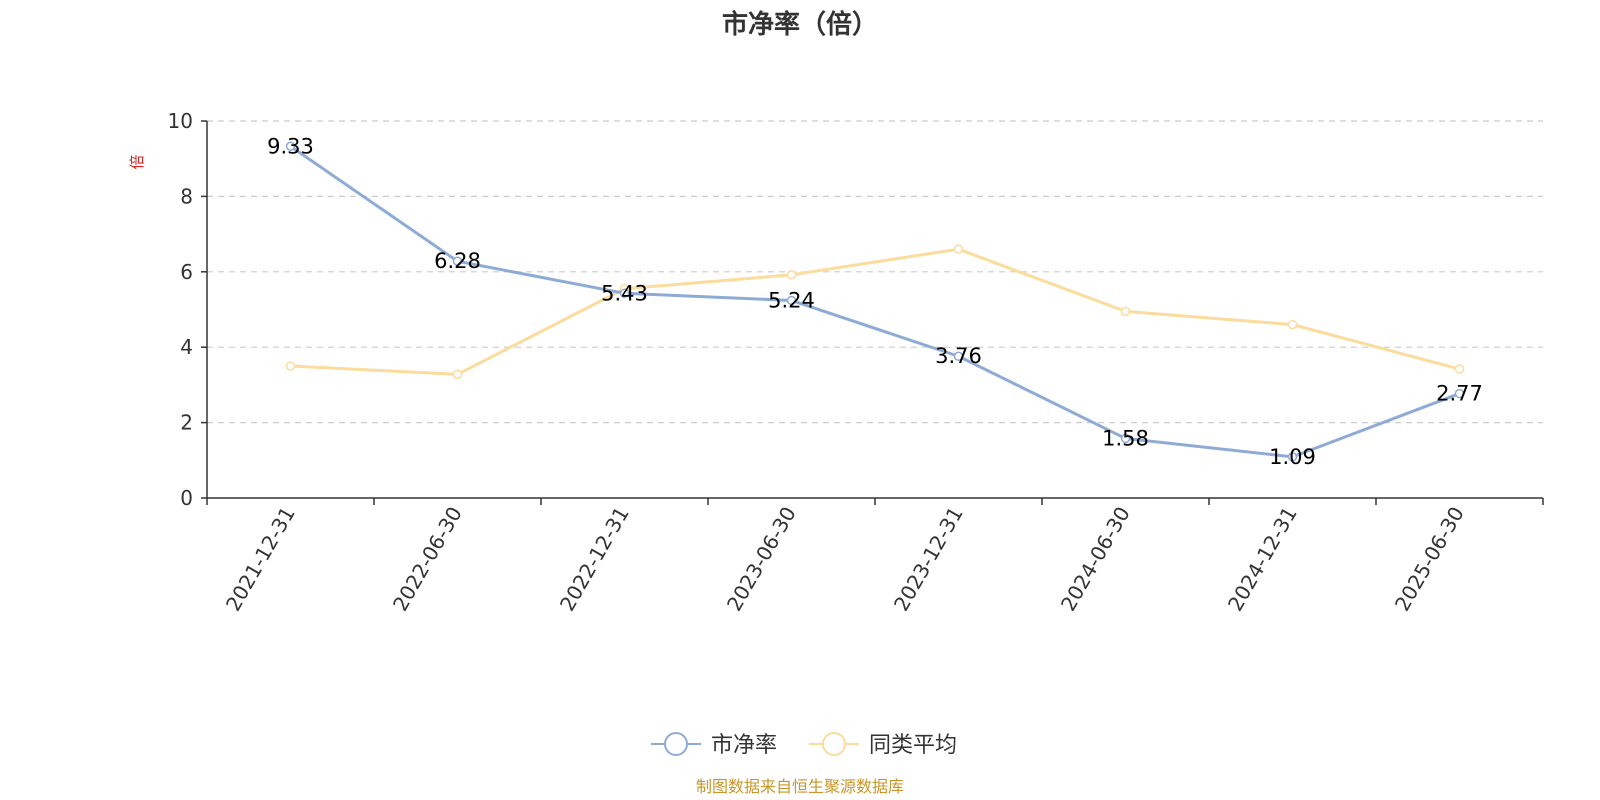 The width and height of the screenshot is (1600, 800). What do you see at coordinates (186, 498) in the screenshot?
I see `y-tick-label: 0` at bounding box center [186, 498].